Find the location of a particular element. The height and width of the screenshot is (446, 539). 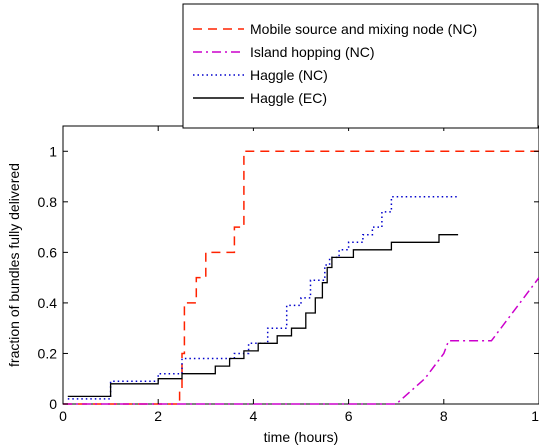

y-tick-label: 0.4 is located at coordinates (48, 303).